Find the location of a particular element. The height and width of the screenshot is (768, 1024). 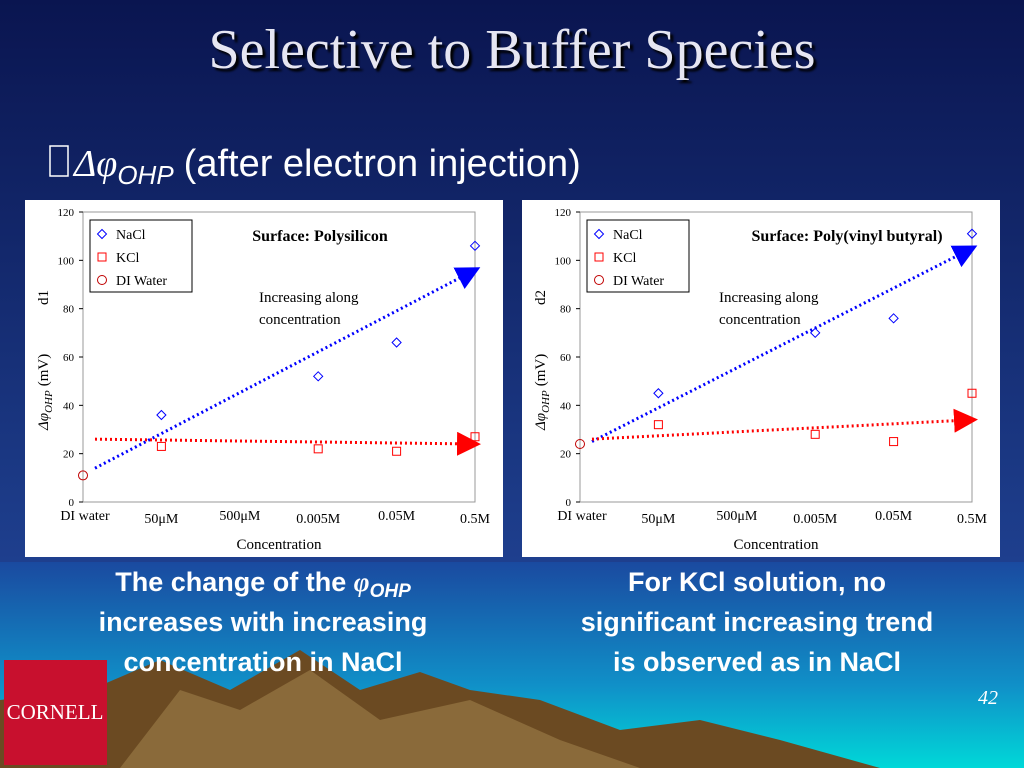

caption-line: is observed as in NaCl is located at coordinates (757, 662).